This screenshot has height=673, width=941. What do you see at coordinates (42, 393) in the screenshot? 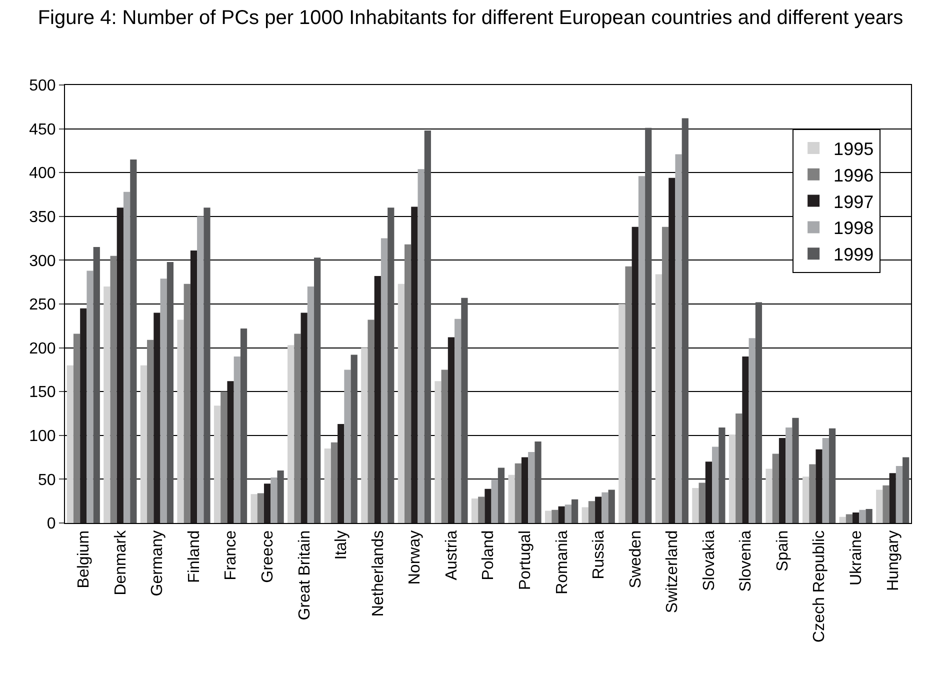
I see `y-tick-label: 150` at bounding box center [42, 393].